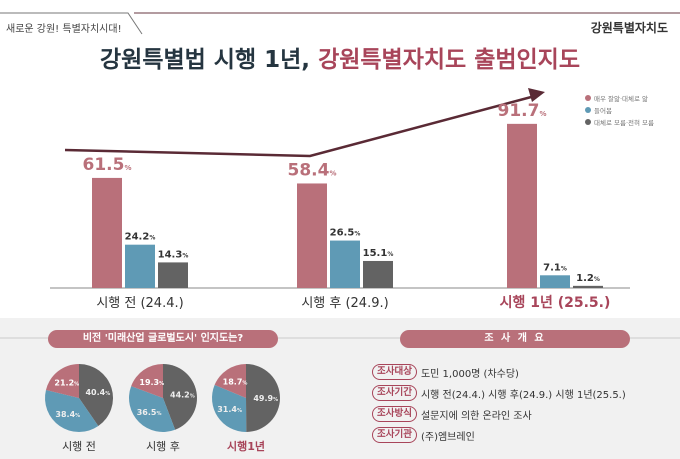  Describe the element at coordinates (149, 412) in the screenshot. I see `pie-value-label: 36.5%` at that location.